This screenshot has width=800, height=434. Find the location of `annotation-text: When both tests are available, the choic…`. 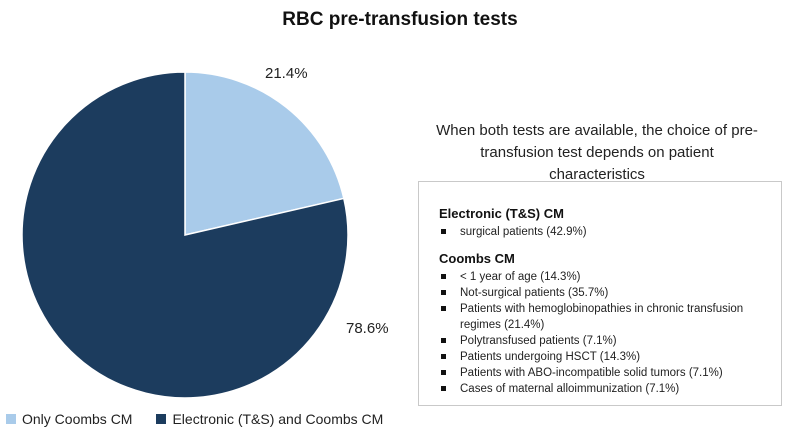

annotation-text: When both tests are available, the choic… is located at coordinates (597, 152).